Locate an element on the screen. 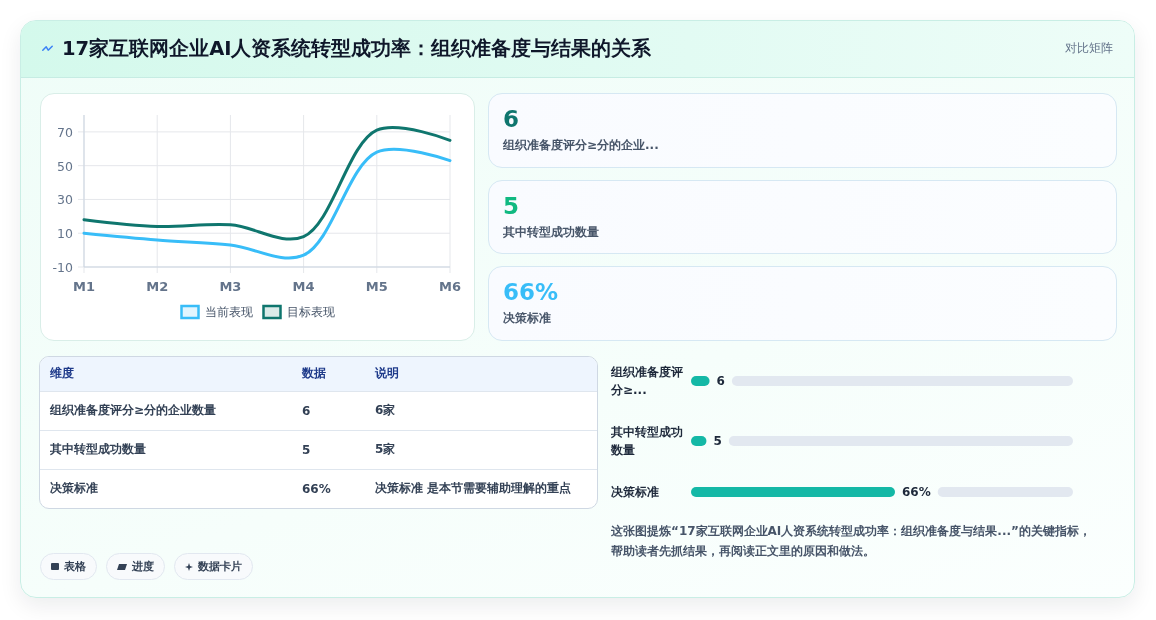 The image size is (1156, 620). x-tick-label: M6 is located at coordinates (450, 286).